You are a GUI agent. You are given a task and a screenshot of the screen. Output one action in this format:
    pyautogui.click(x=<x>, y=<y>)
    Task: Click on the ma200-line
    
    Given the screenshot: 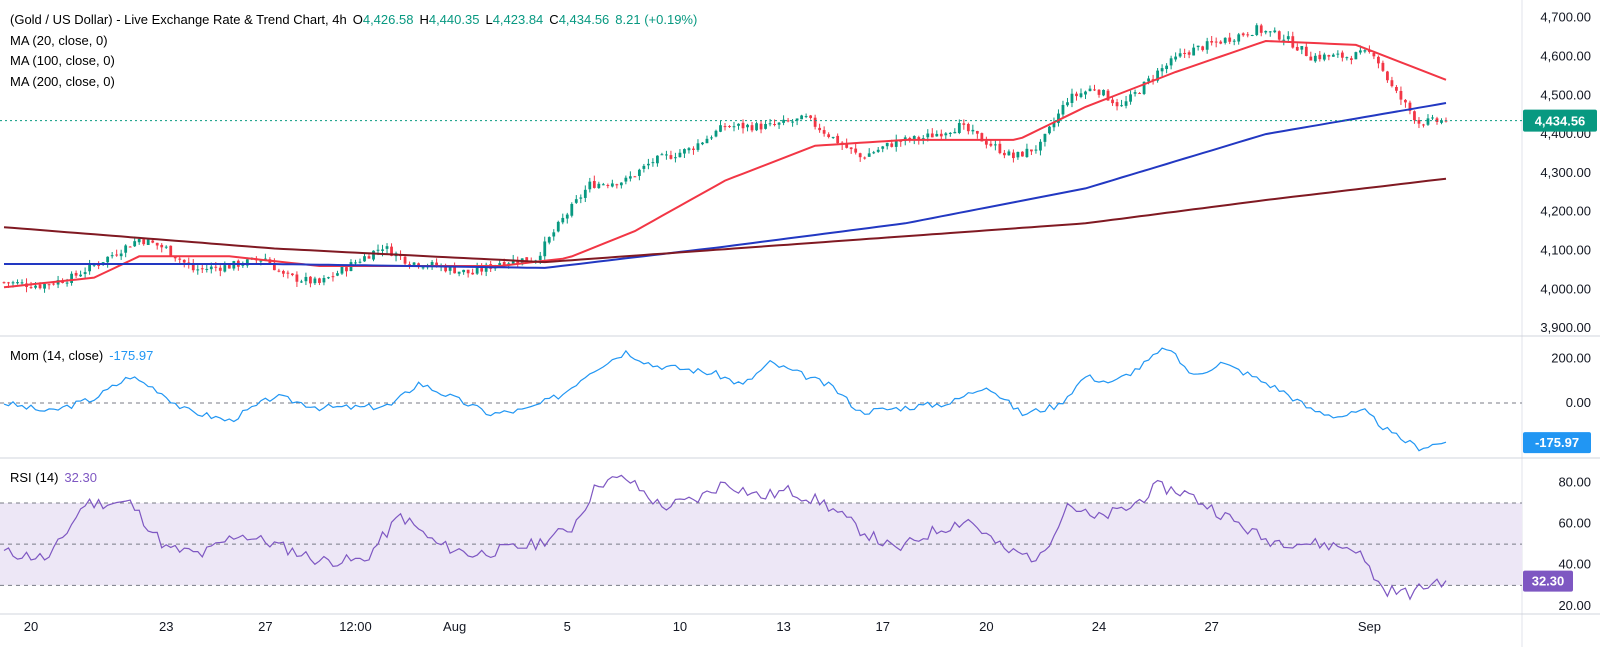 What is the action you would take?
    pyautogui.click(x=725, y=220)
    